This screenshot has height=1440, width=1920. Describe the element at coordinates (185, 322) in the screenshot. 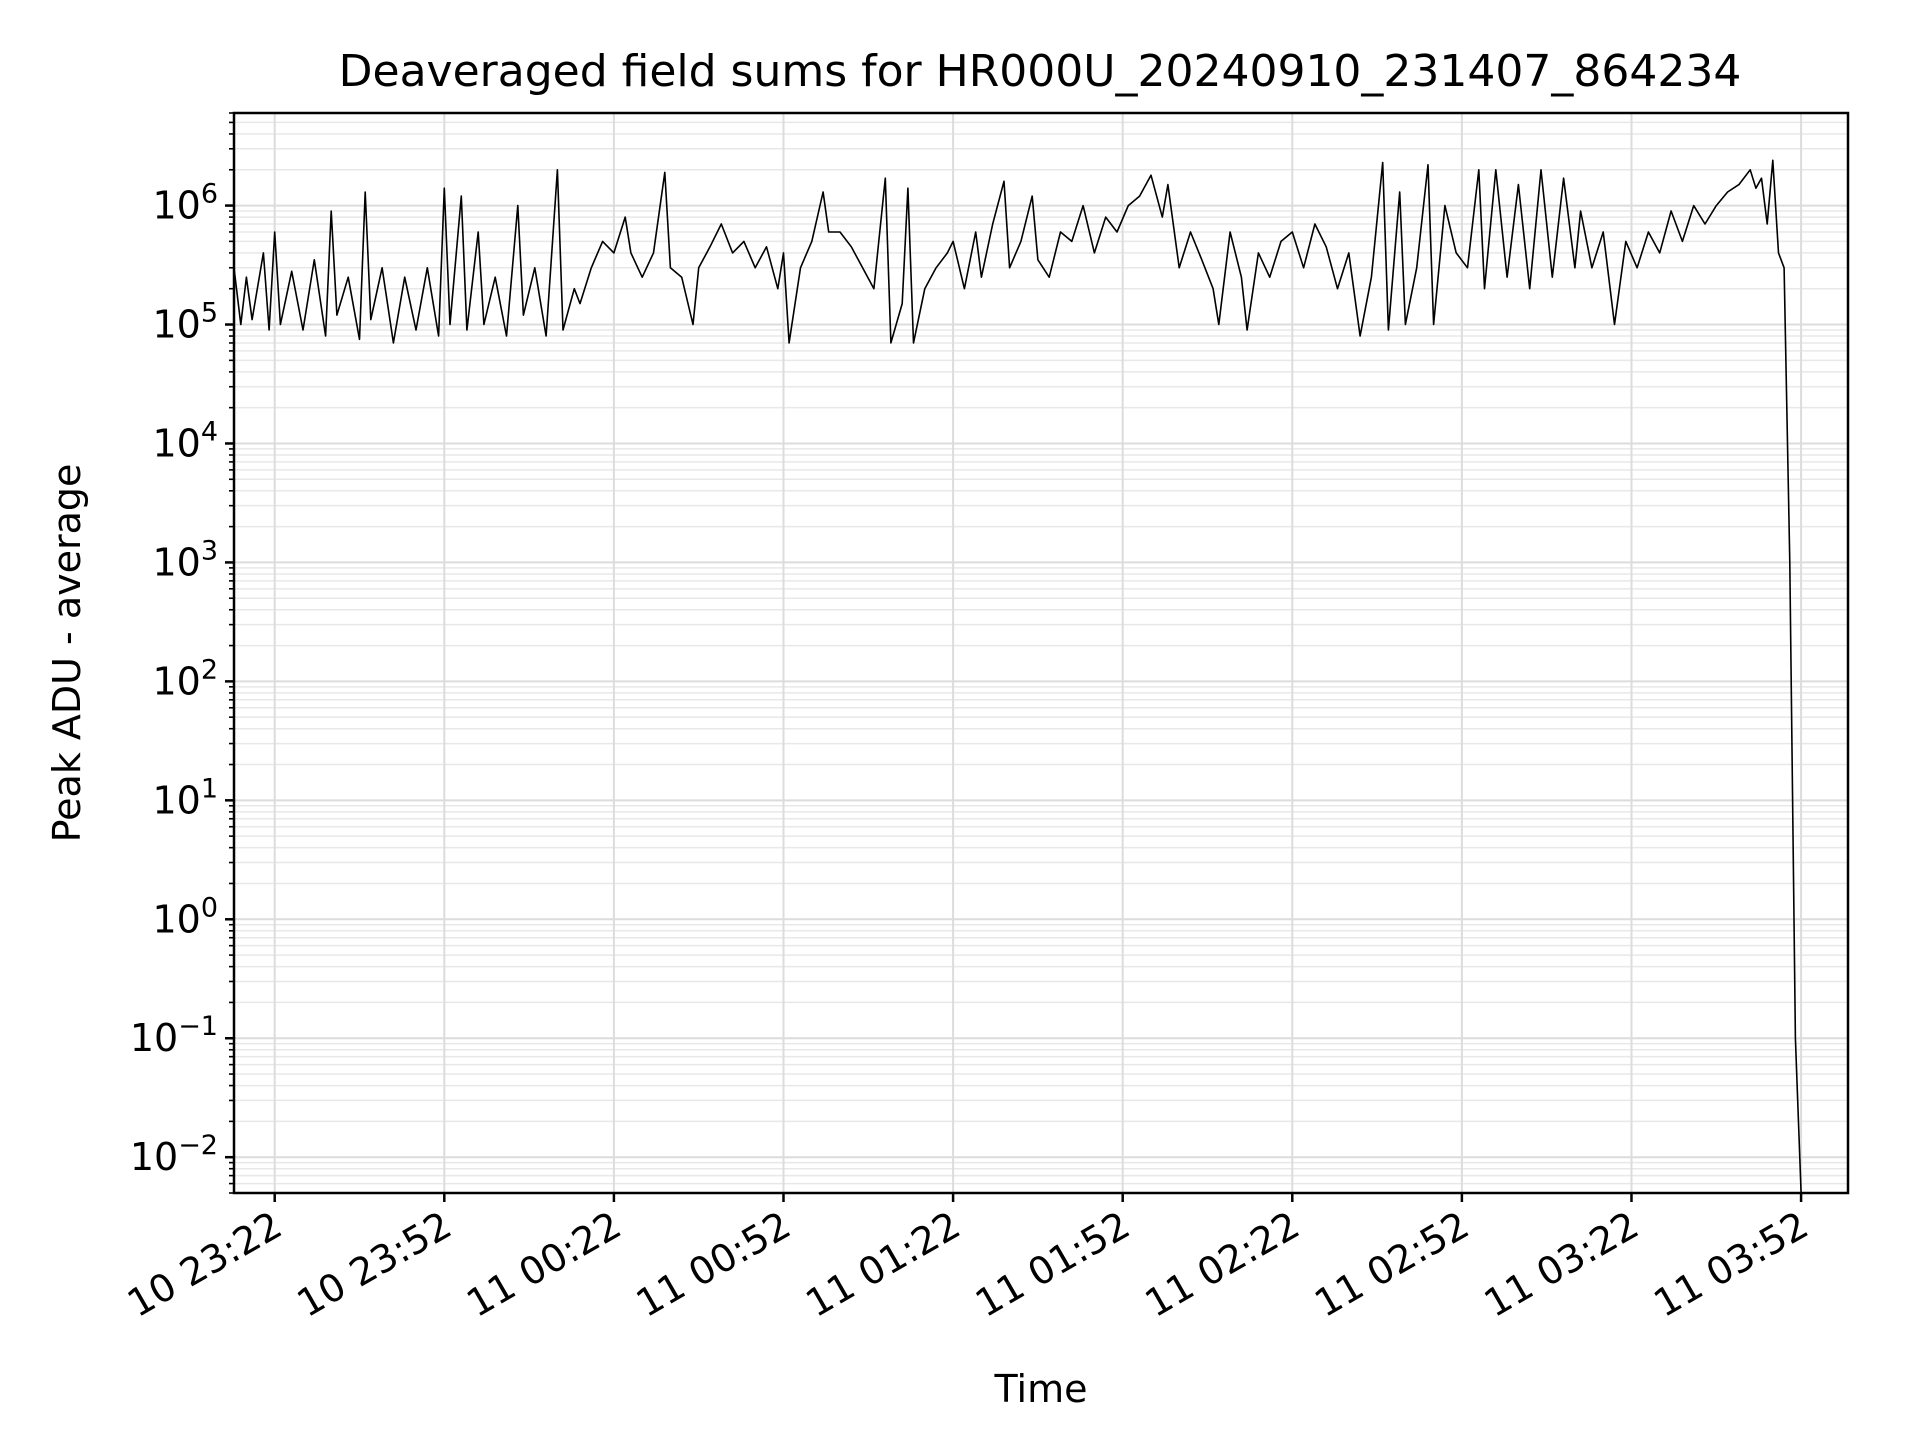

I see `y-tick-label: 10⁵` at that location.